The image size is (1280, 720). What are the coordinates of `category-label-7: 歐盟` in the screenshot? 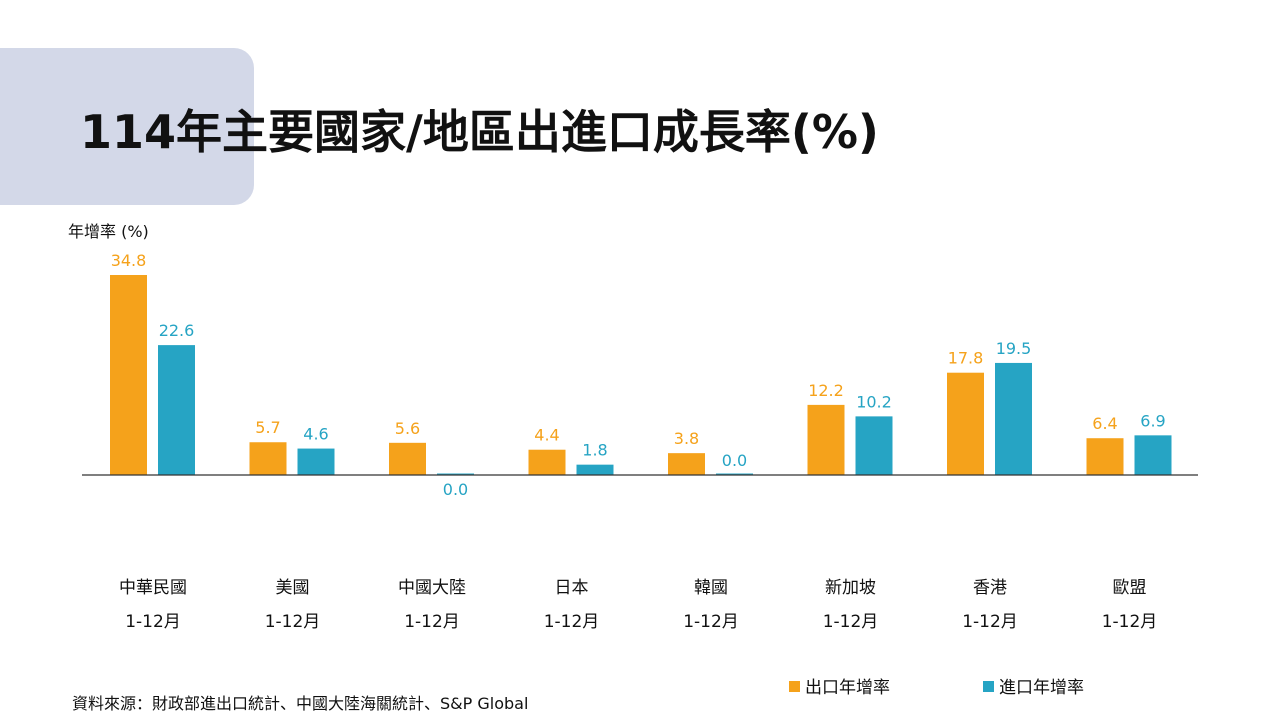 It's located at (1130, 588).